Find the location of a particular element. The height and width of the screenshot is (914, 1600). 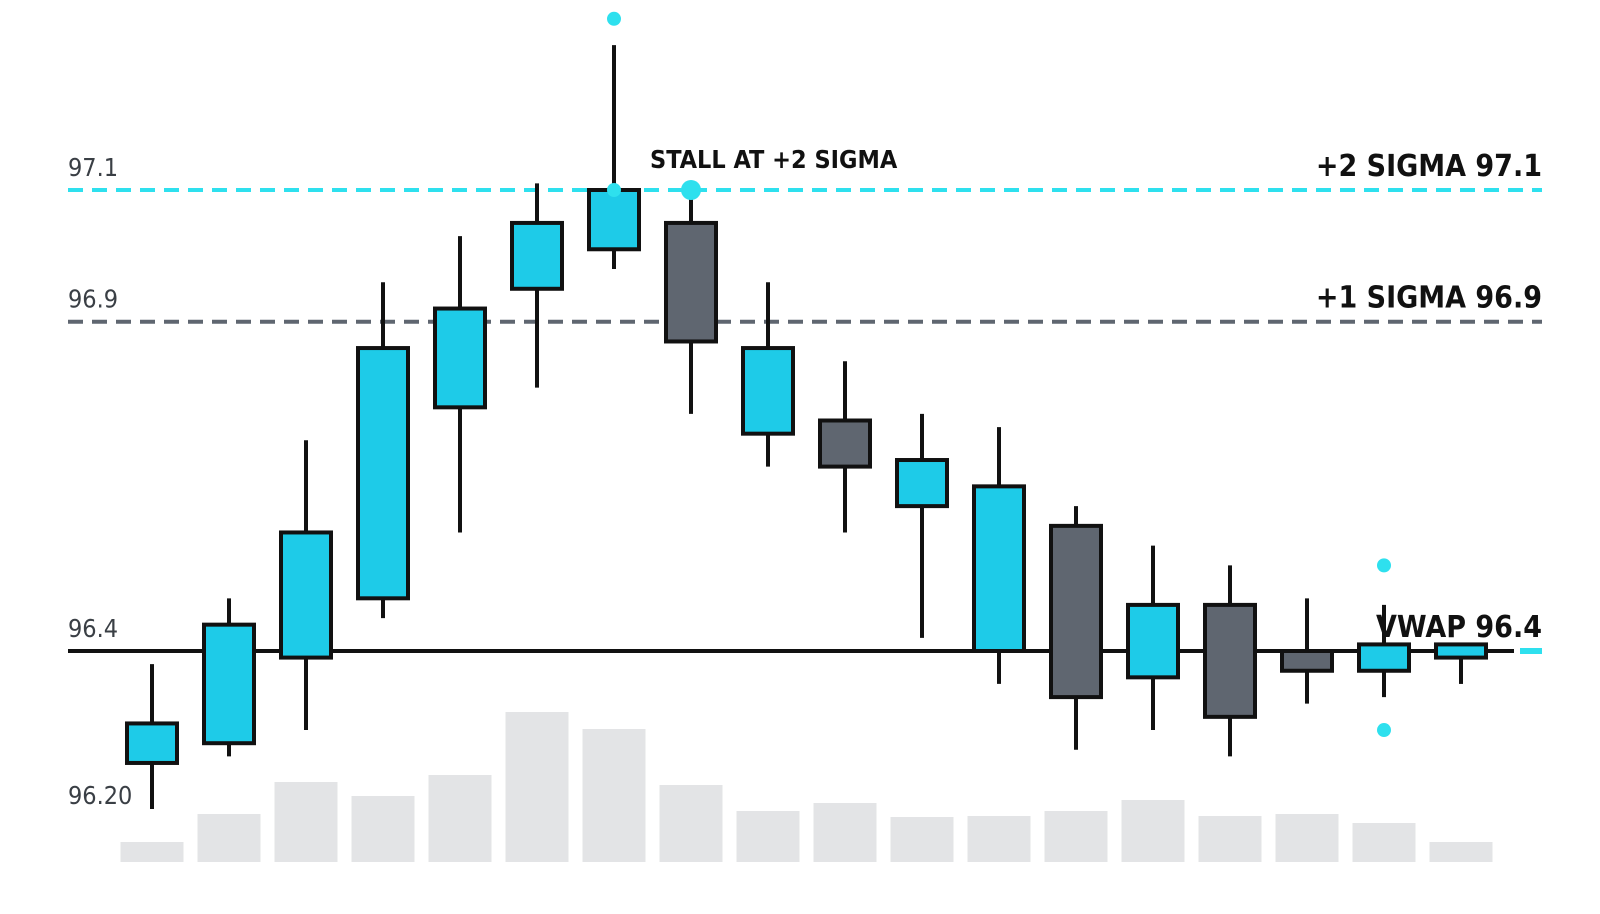

plus2-label: +2 SIGMA 97.1 is located at coordinates (1429, 166).